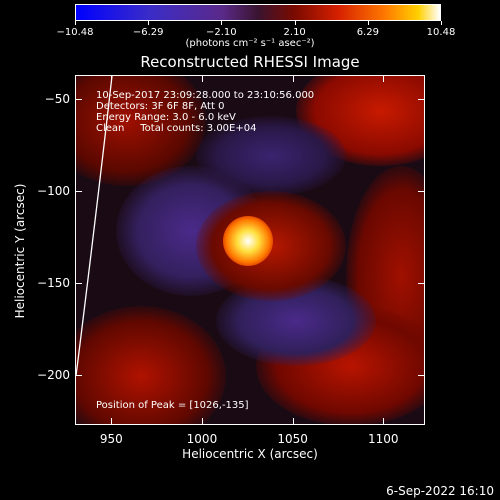  I want to click on peak-source, so click(248, 241).